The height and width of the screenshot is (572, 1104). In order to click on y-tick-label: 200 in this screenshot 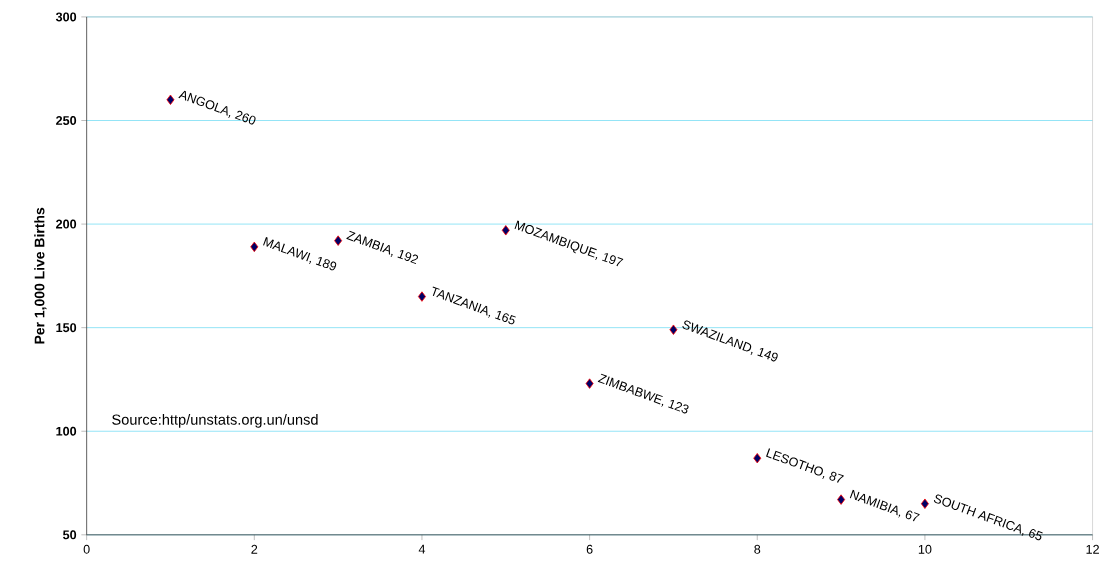, I will do `click(66, 224)`.